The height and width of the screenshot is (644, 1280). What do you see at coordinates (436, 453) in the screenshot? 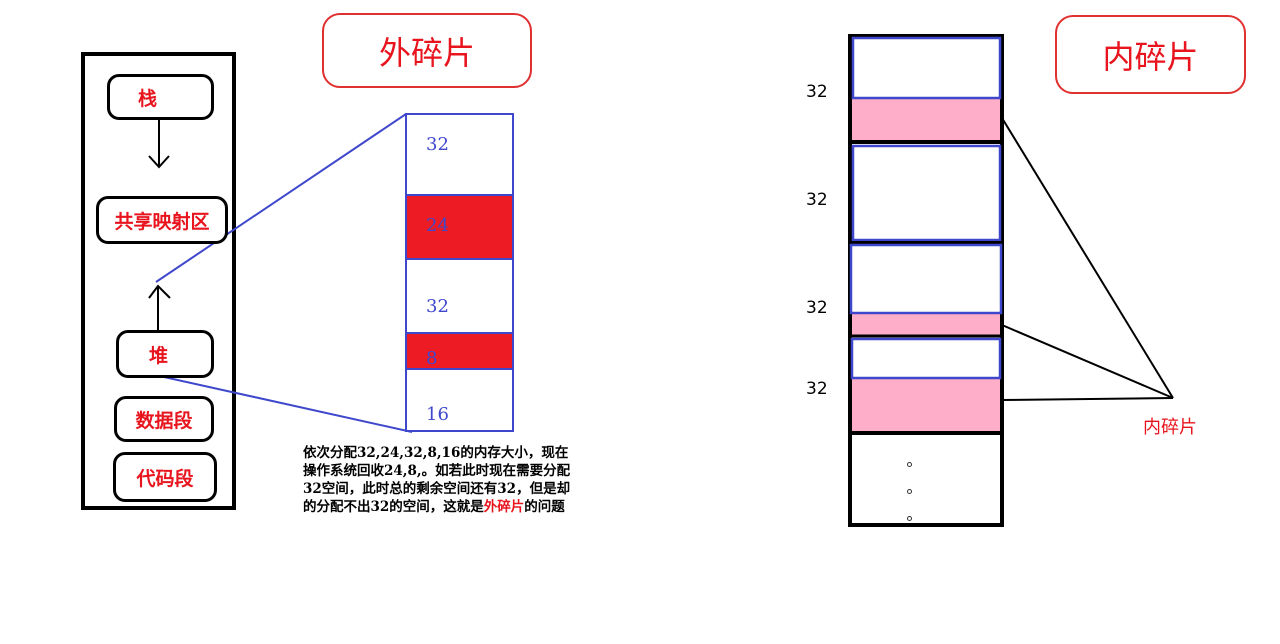
I see `description-line: 依次分配32,24,32,8,16的内存大小，现在` at bounding box center [436, 453].